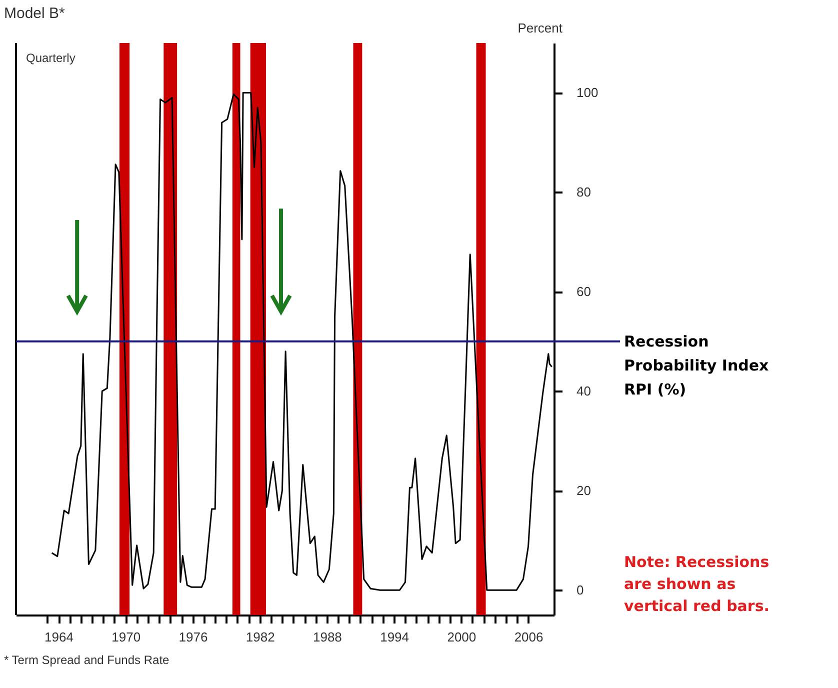  Describe the element at coordinates (327, 637) in the screenshot. I see `x-tick-label: 1988` at that location.